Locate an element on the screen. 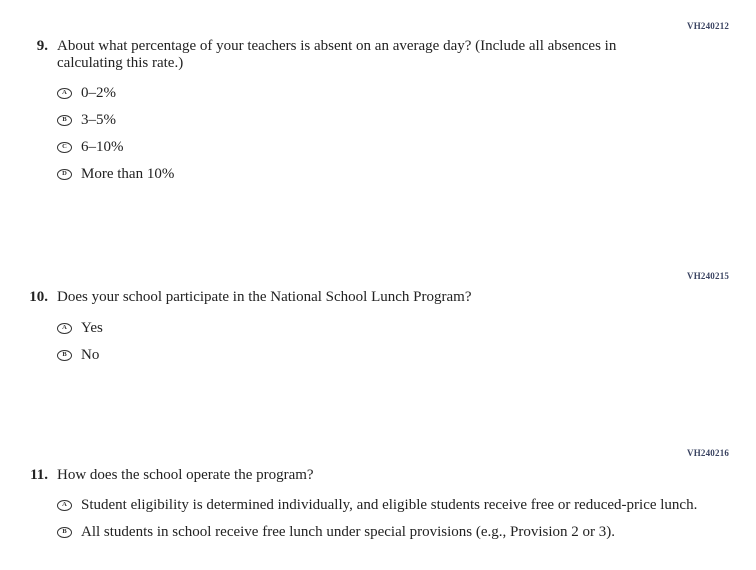 The width and height of the screenshot is (756, 570). answer-options: A Yes B No is located at coordinates (264, 342).